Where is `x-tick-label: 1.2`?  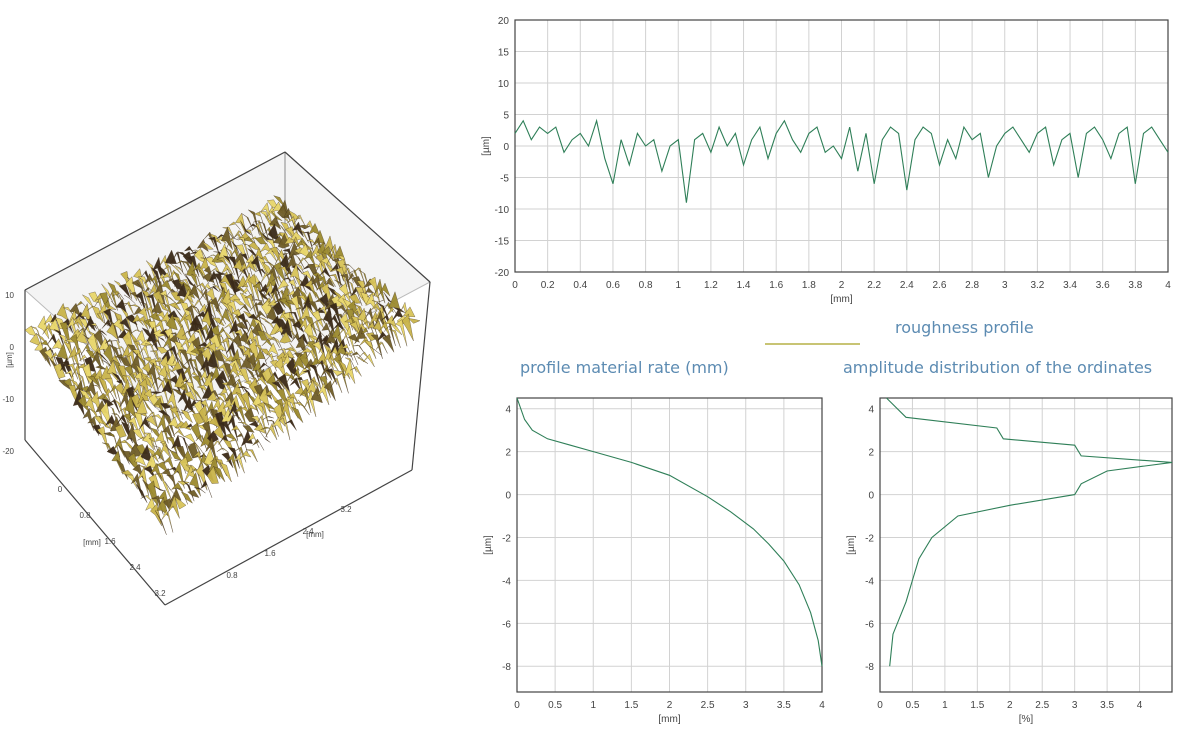
x-tick-label: 1.2 is located at coordinates (711, 285).